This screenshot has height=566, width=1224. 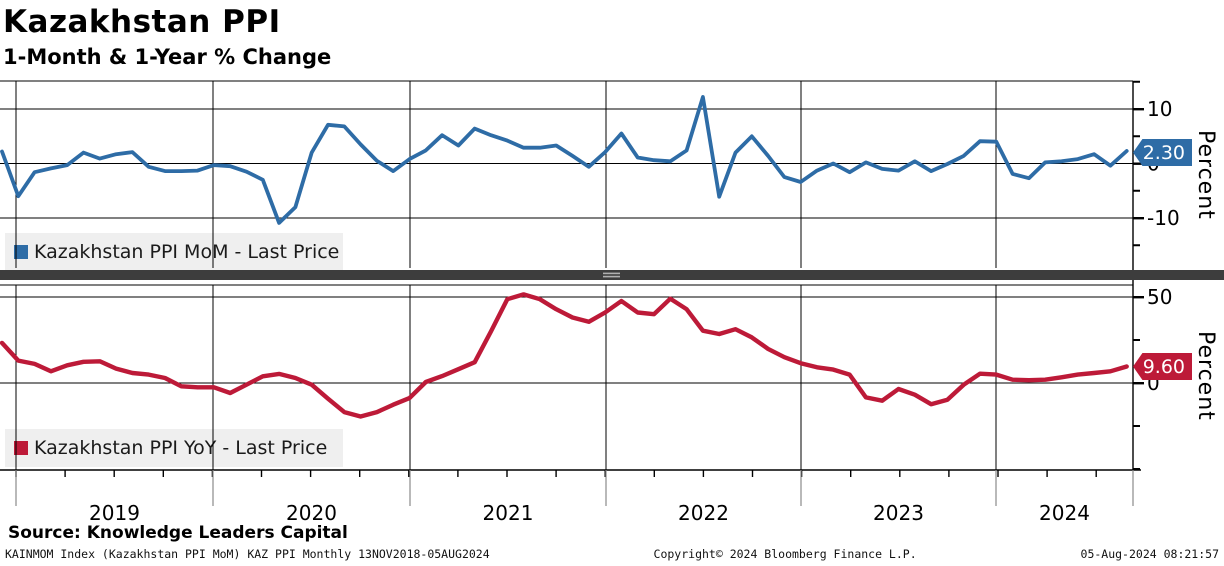 What do you see at coordinates (187, 252) in the screenshot?
I see `legend-mom-label: Kazakhstan PPI MoM - Last Price` at bounding box center [187, 252].